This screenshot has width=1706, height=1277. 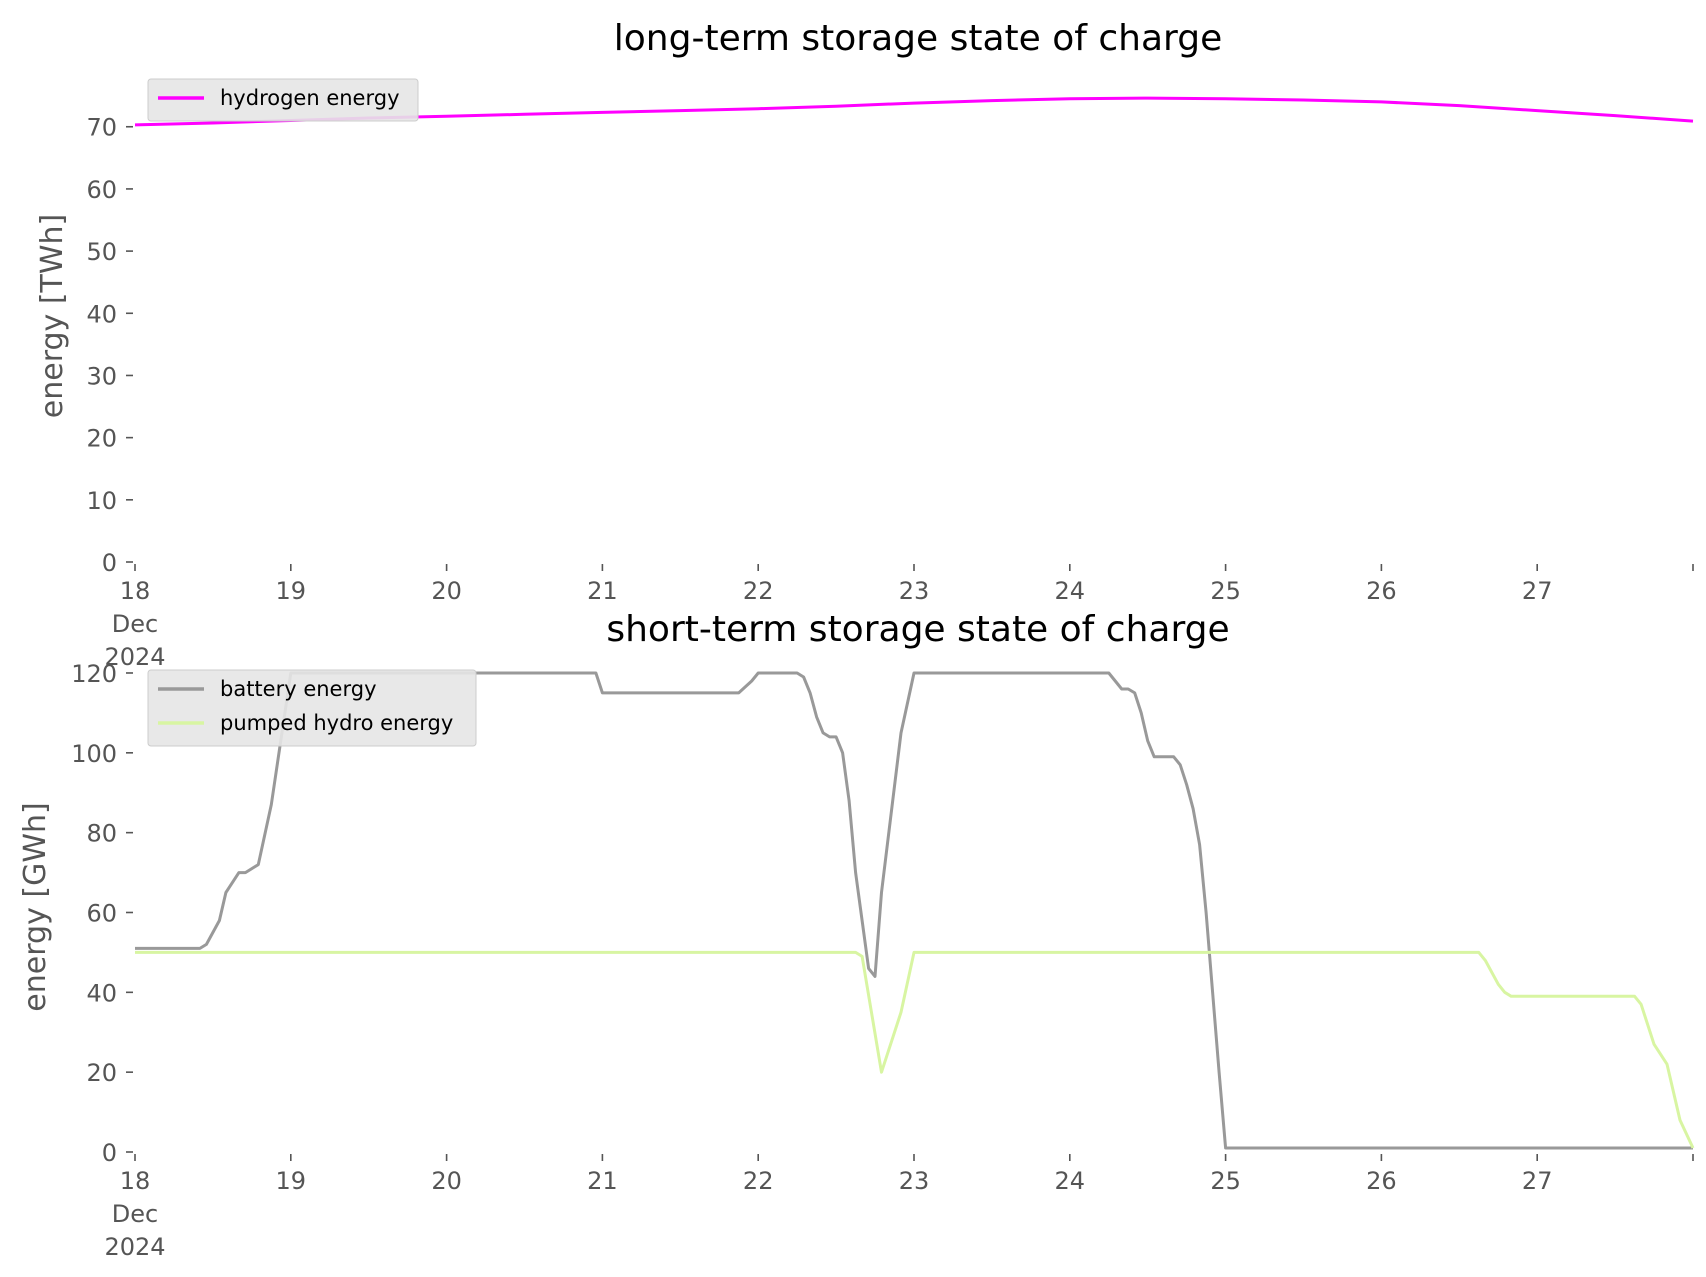 What do you see at coordinates (915, 1049) in the screenshot?
I see `series-line` at bounding box center [915, 1049].